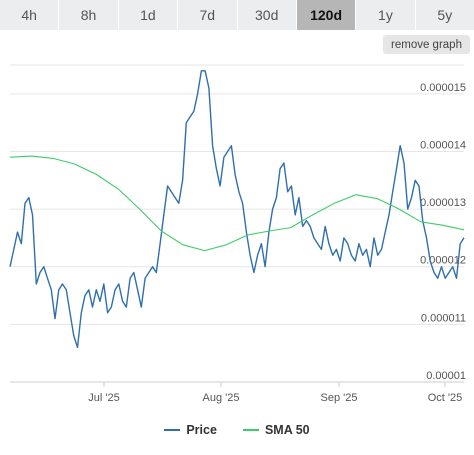 The width and height of the screenshot is (474, 455). Describe the element at coordinates (443, 203) in the screenshot. I see `y-tick-label: 0.000013` at that location.